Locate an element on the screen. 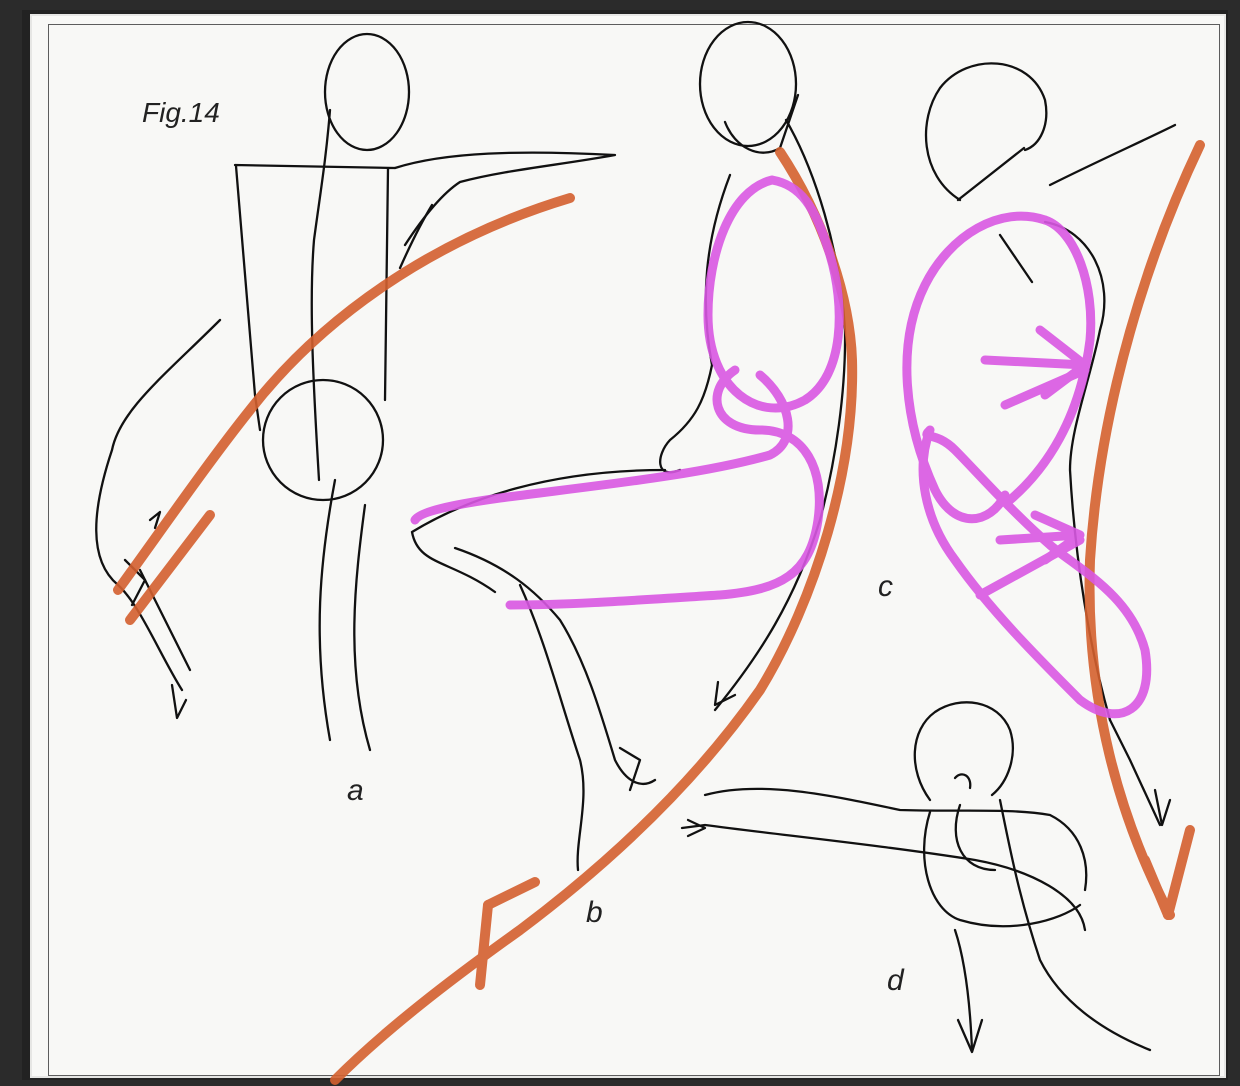  label-b: b is located at coordinates (594, 912).